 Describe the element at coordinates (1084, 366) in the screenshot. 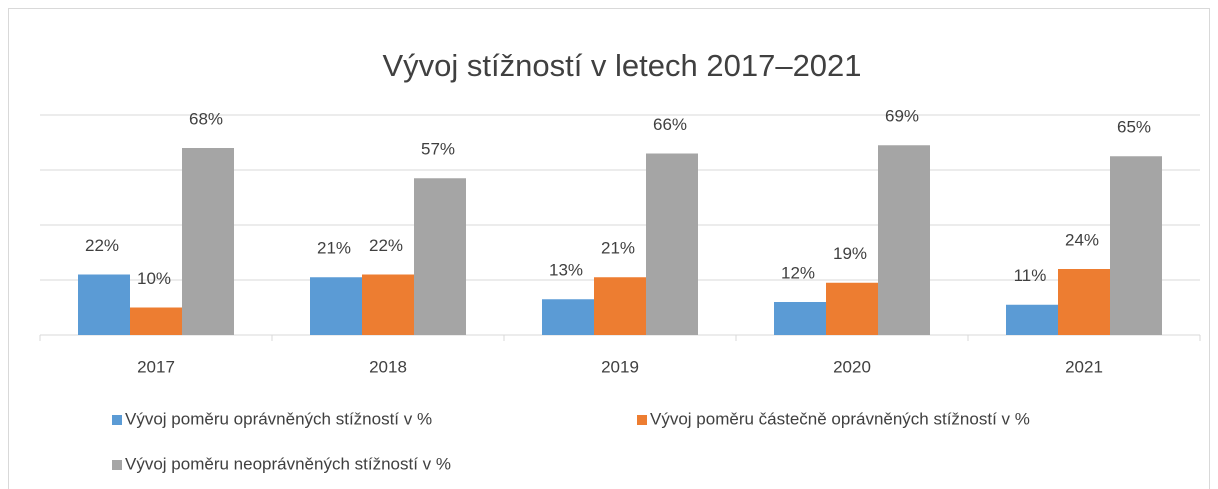

I see `x-tick-label: 2021` at that location.